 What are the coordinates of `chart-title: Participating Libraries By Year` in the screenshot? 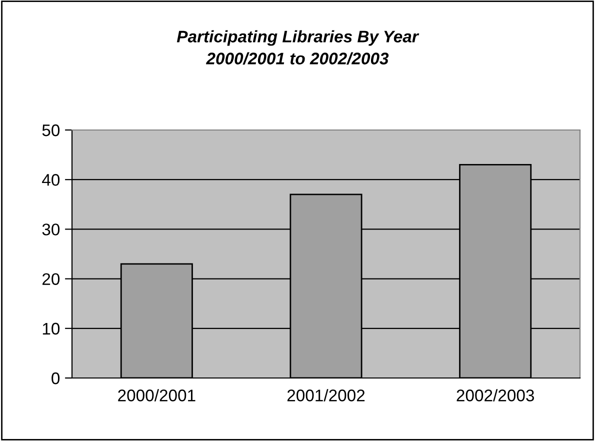 It's located at (298, 38).